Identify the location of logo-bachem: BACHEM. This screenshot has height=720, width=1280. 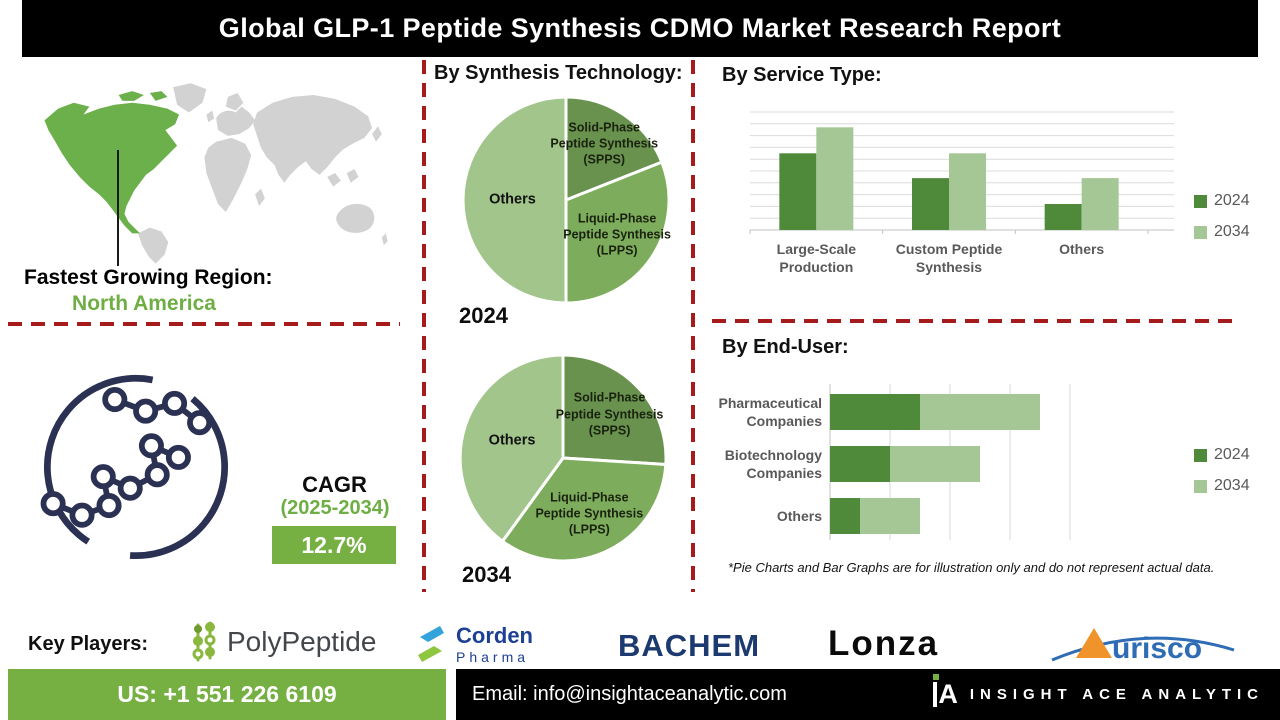
(689, 645).